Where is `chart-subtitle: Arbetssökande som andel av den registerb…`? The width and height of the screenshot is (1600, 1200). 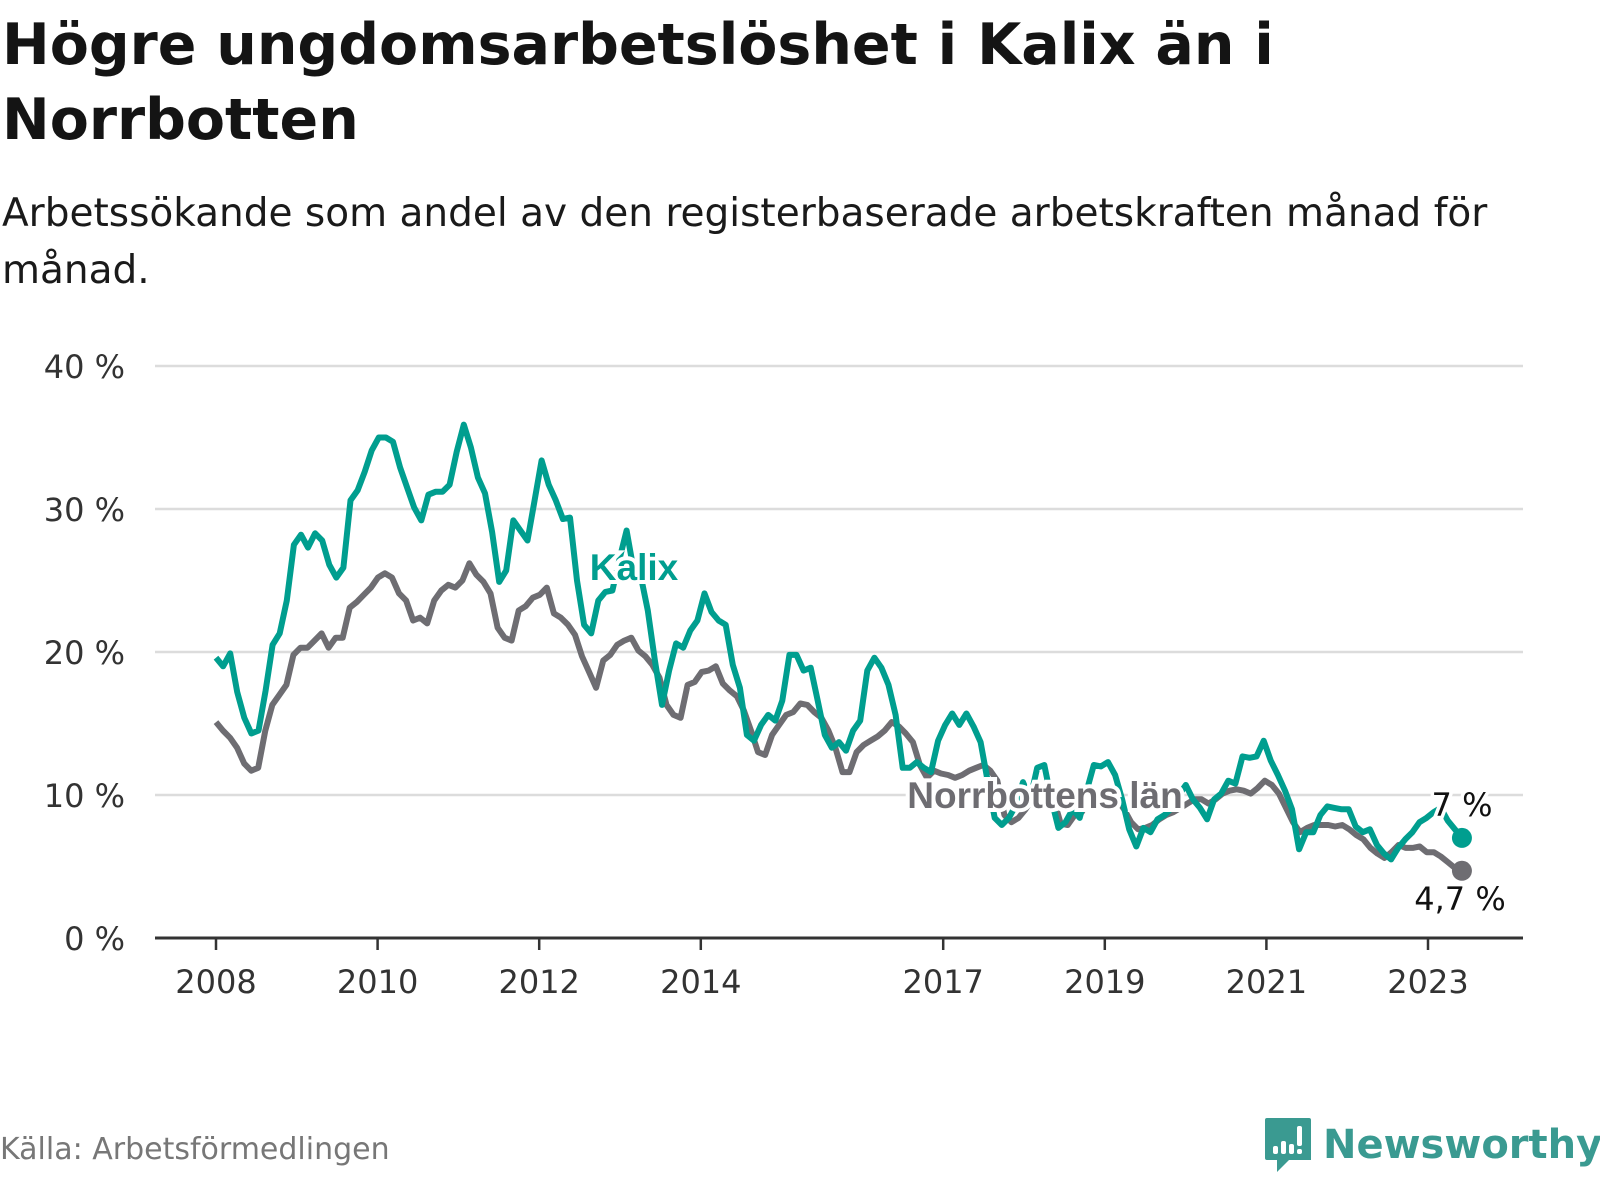 chart-subtitle: Arbetssökande som andel av den registerb… is located at coordinates (745, 242).